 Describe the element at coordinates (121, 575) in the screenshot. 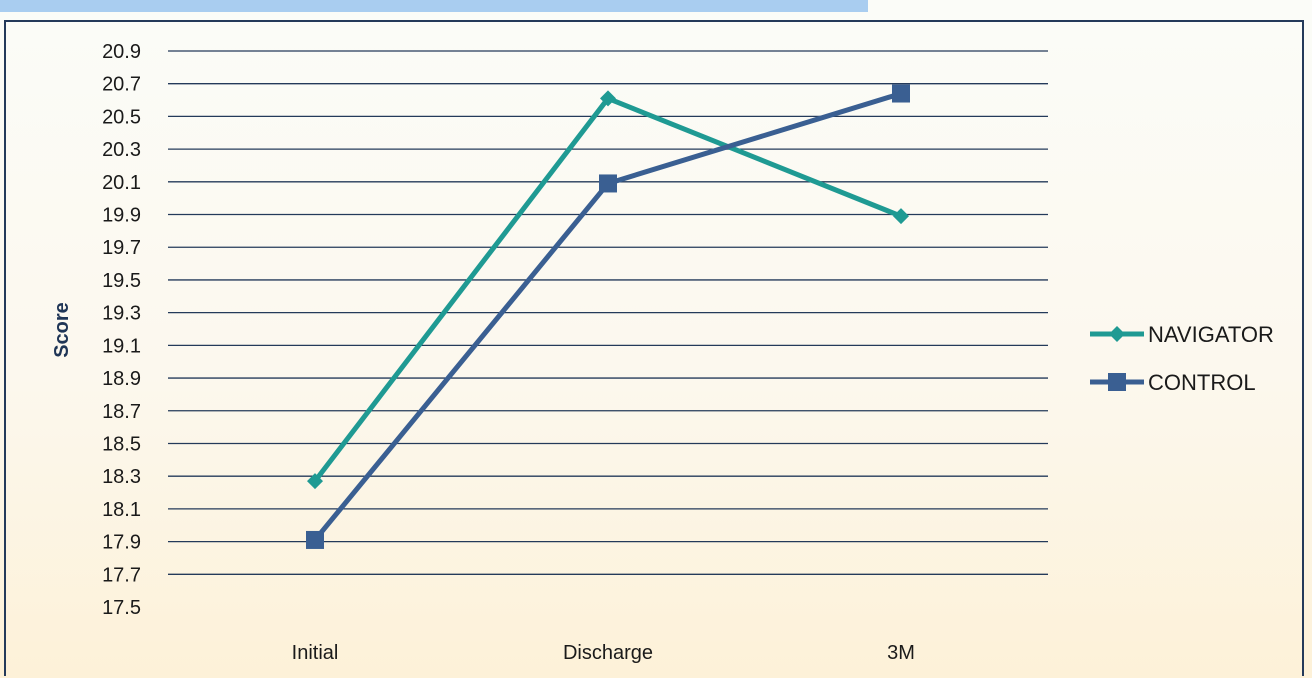

I see `y-tick-label: 17.7` at that location.